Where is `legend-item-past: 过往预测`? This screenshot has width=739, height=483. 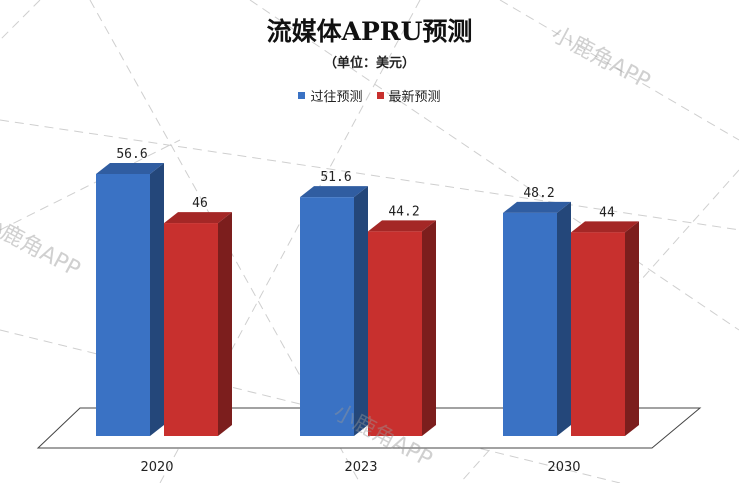
legend-item-past: 过往预测 is located at coordinates (330, 95).